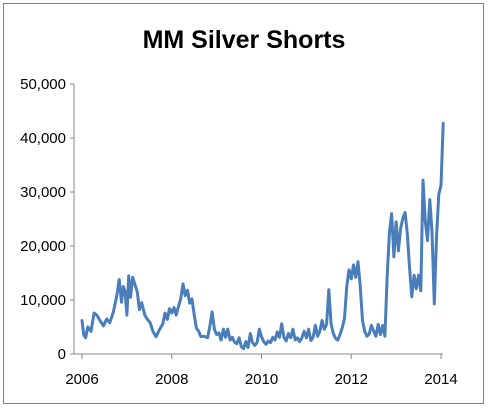 This screenshot has height=409, width=489. What do you see at coordinates (440, 379) in the screenshot?
I see `x-tick-label: 2014` at bounding box center [440, 379].